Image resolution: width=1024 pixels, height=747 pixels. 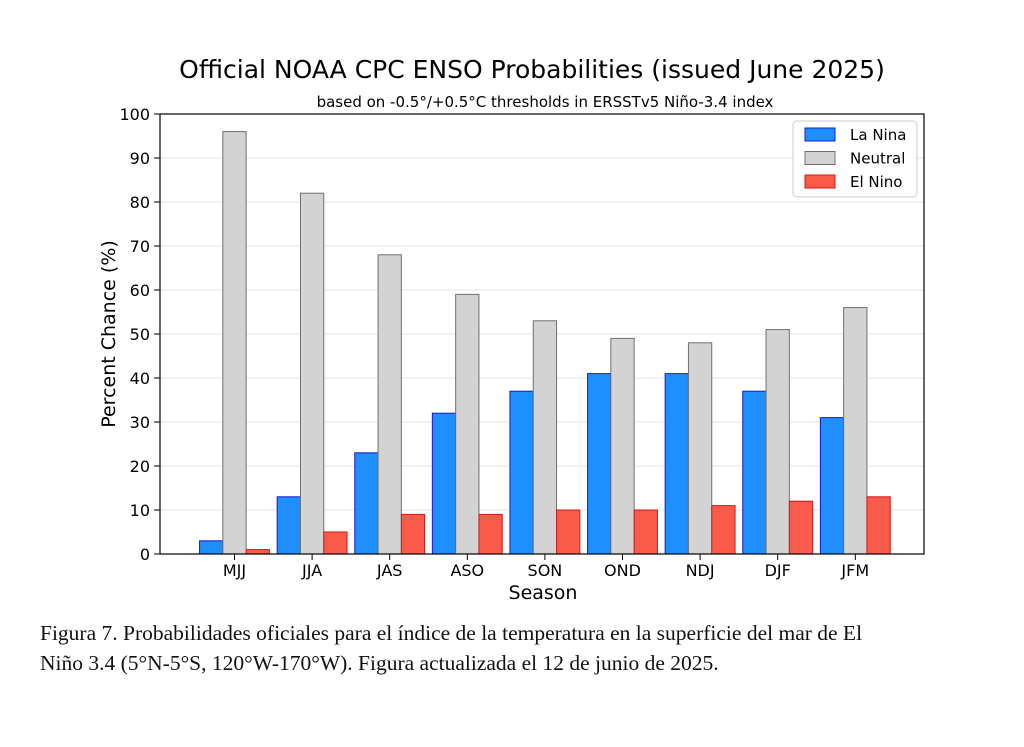 What do you see at coordinates (545, 570) in the screenshot?
I see `x-tick-label: SON` at bounding box center [545, 570].